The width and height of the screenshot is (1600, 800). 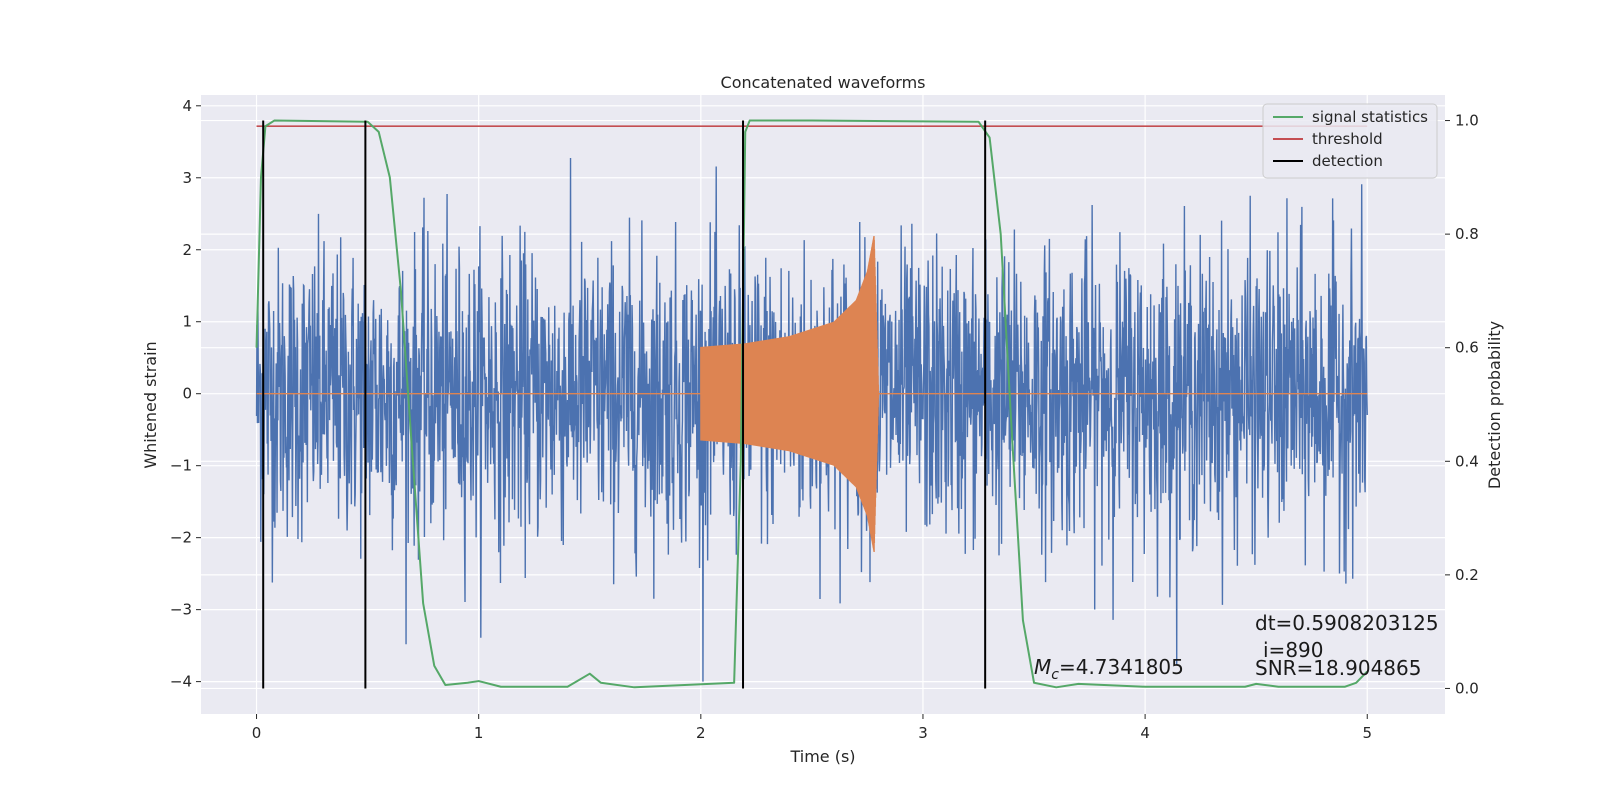 I want to click on x-tick-label: 3, so click(x=923, y=733).